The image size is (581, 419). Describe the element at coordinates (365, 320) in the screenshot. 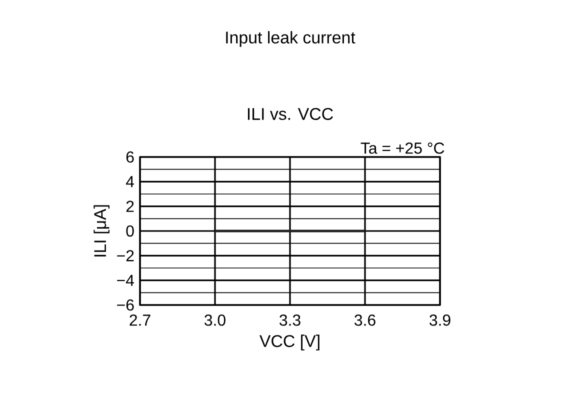

I see `x-tick-label: 3.6` at that location.